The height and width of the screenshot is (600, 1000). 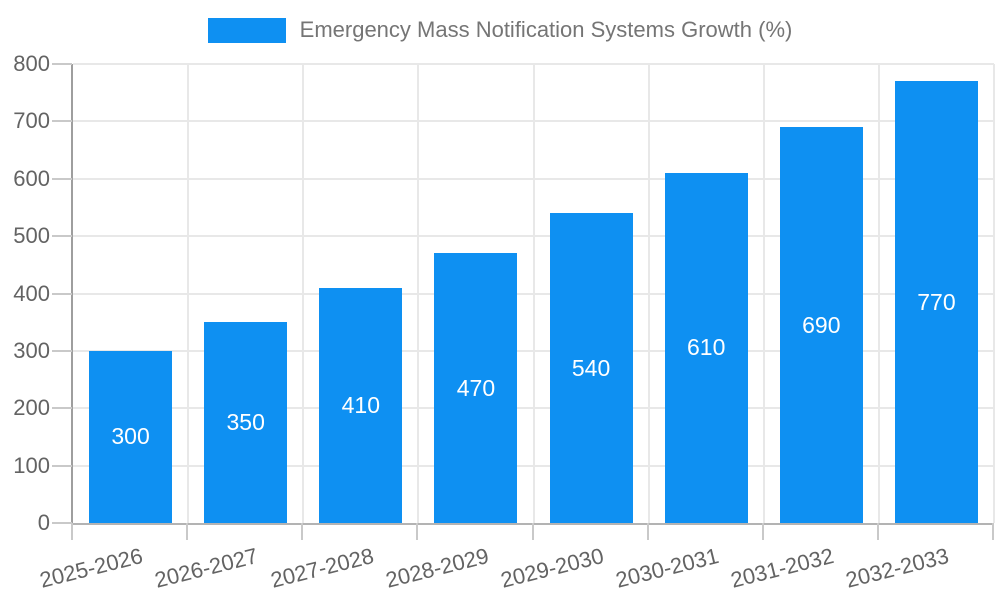 I want to click on y-axis-label: 800, so click(x=31, y=63).